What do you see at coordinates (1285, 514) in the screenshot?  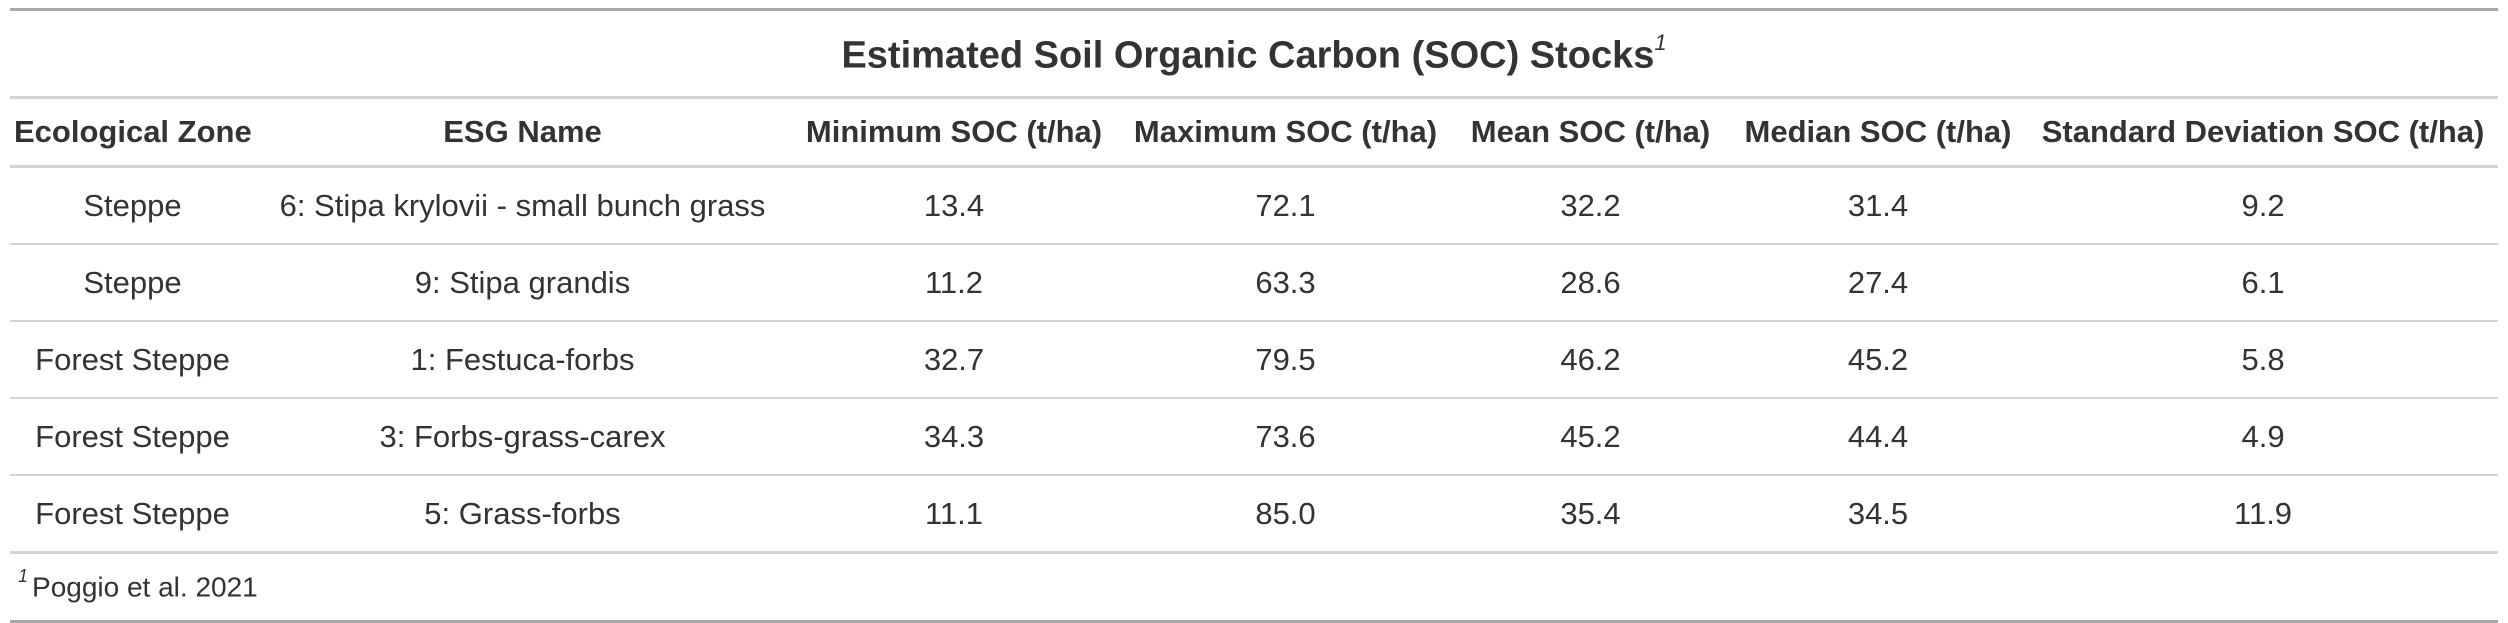 I see `cell-maximum-soc: 85.0` at bounding box center [1285, 514].